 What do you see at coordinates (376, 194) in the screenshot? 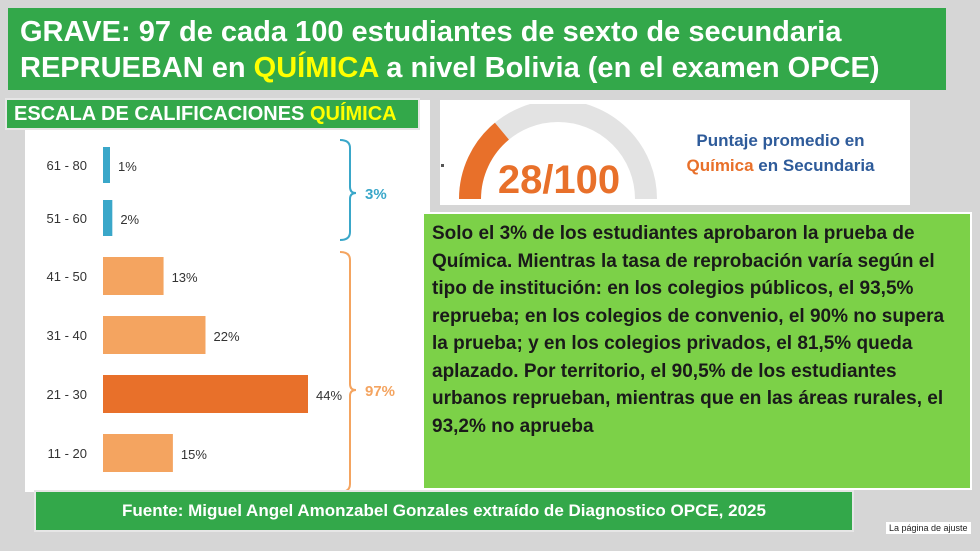
I see `group-label: 3%` at bounding box center [376, 194].